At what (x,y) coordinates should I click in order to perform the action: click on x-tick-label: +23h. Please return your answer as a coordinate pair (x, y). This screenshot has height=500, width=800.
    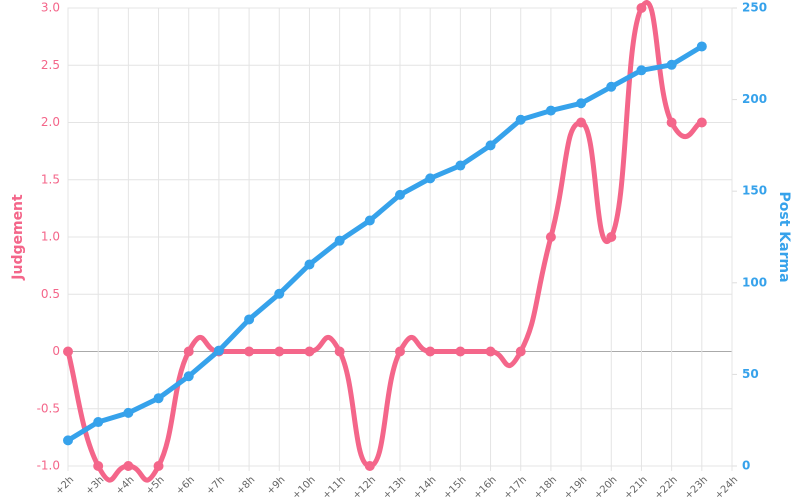
    Looking at the image, I should click on (696, 487).